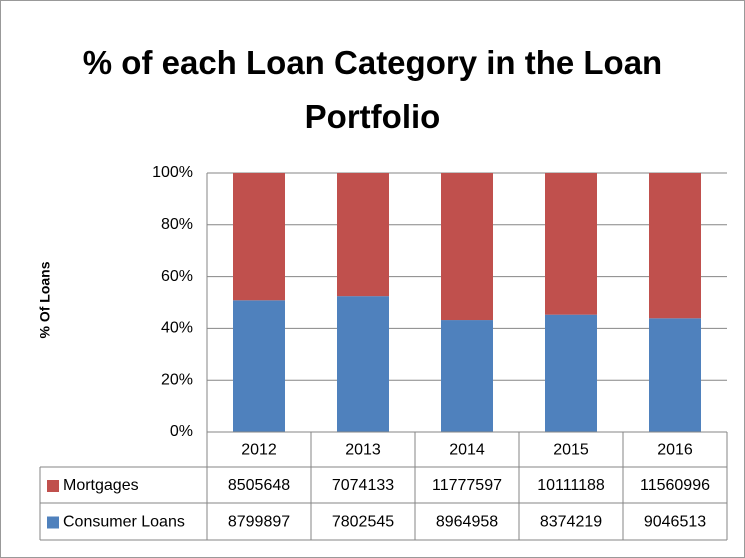 Image resolution: width=745 pixels, height=558 pixels. I want to click on y-tick-label: 0%, so click(181, 431).